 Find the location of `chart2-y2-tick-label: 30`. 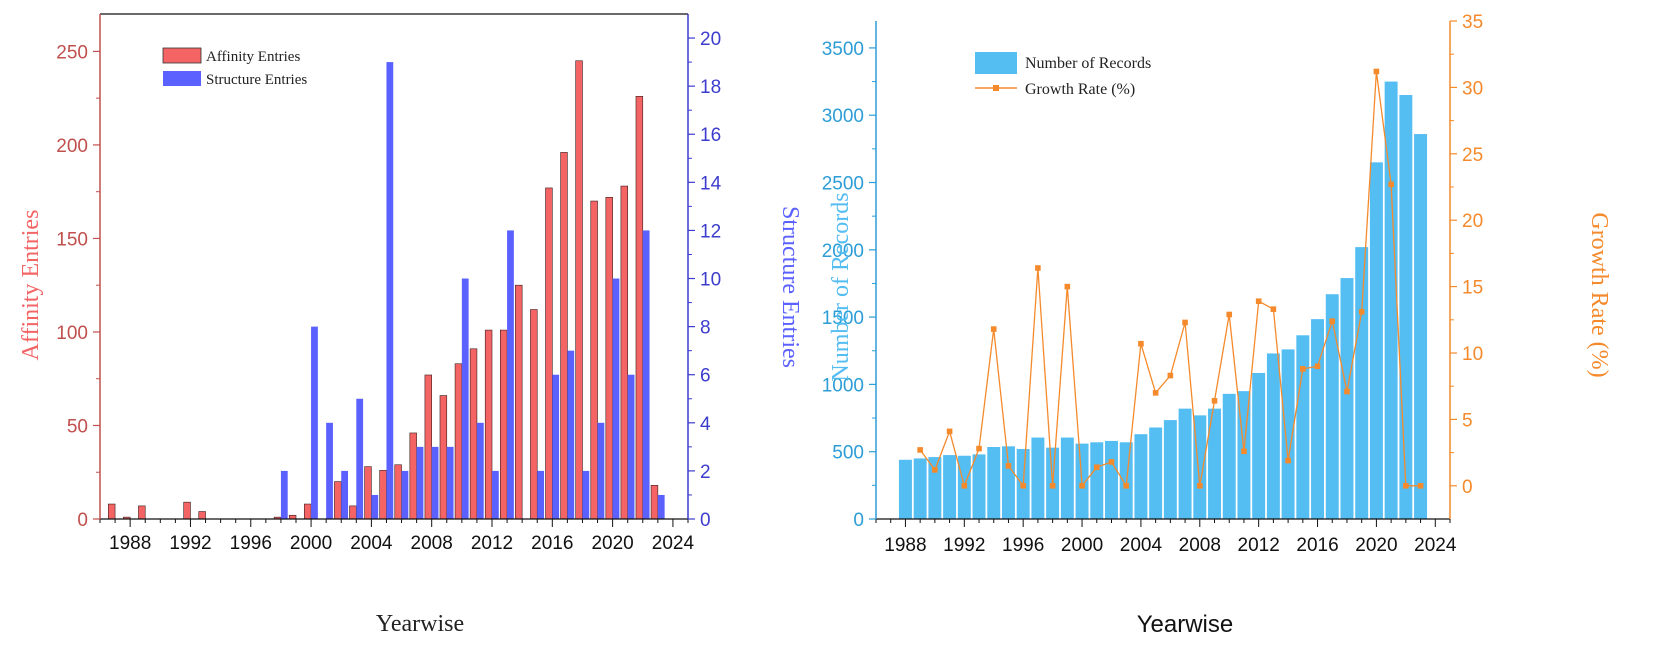

chart2-y2-tick-label: 30 is located at coordinates (1472, 88).